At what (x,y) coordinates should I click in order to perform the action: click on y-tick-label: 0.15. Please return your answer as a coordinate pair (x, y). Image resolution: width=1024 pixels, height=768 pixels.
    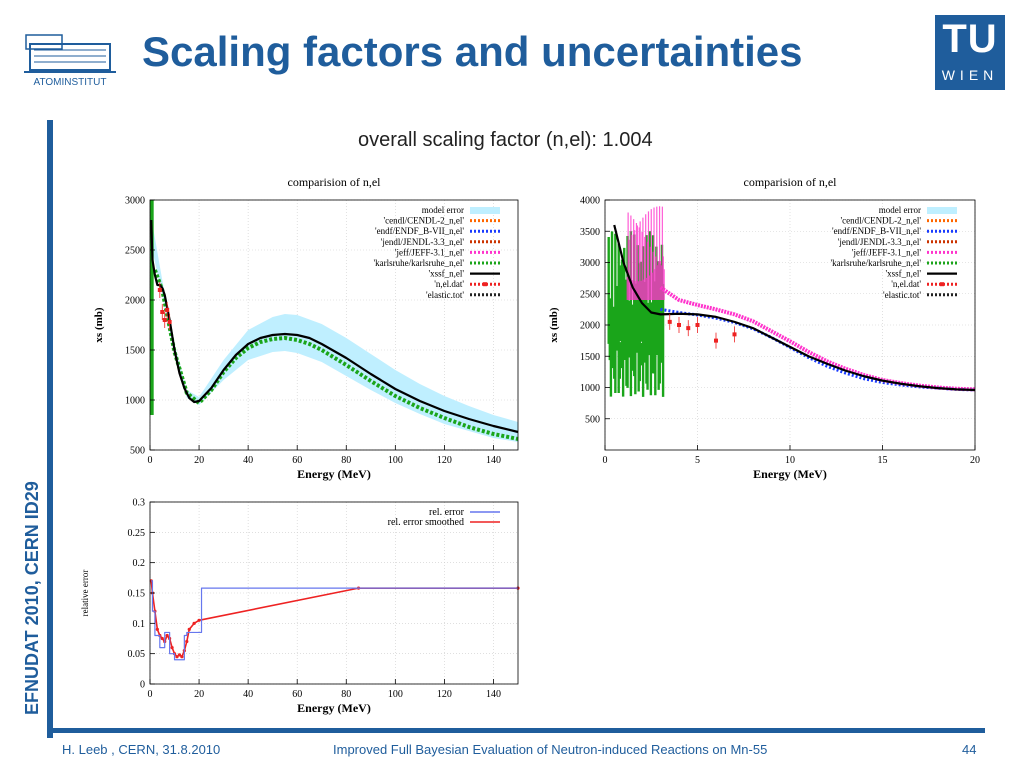
    Looking at the image, I should click on (137, 594).